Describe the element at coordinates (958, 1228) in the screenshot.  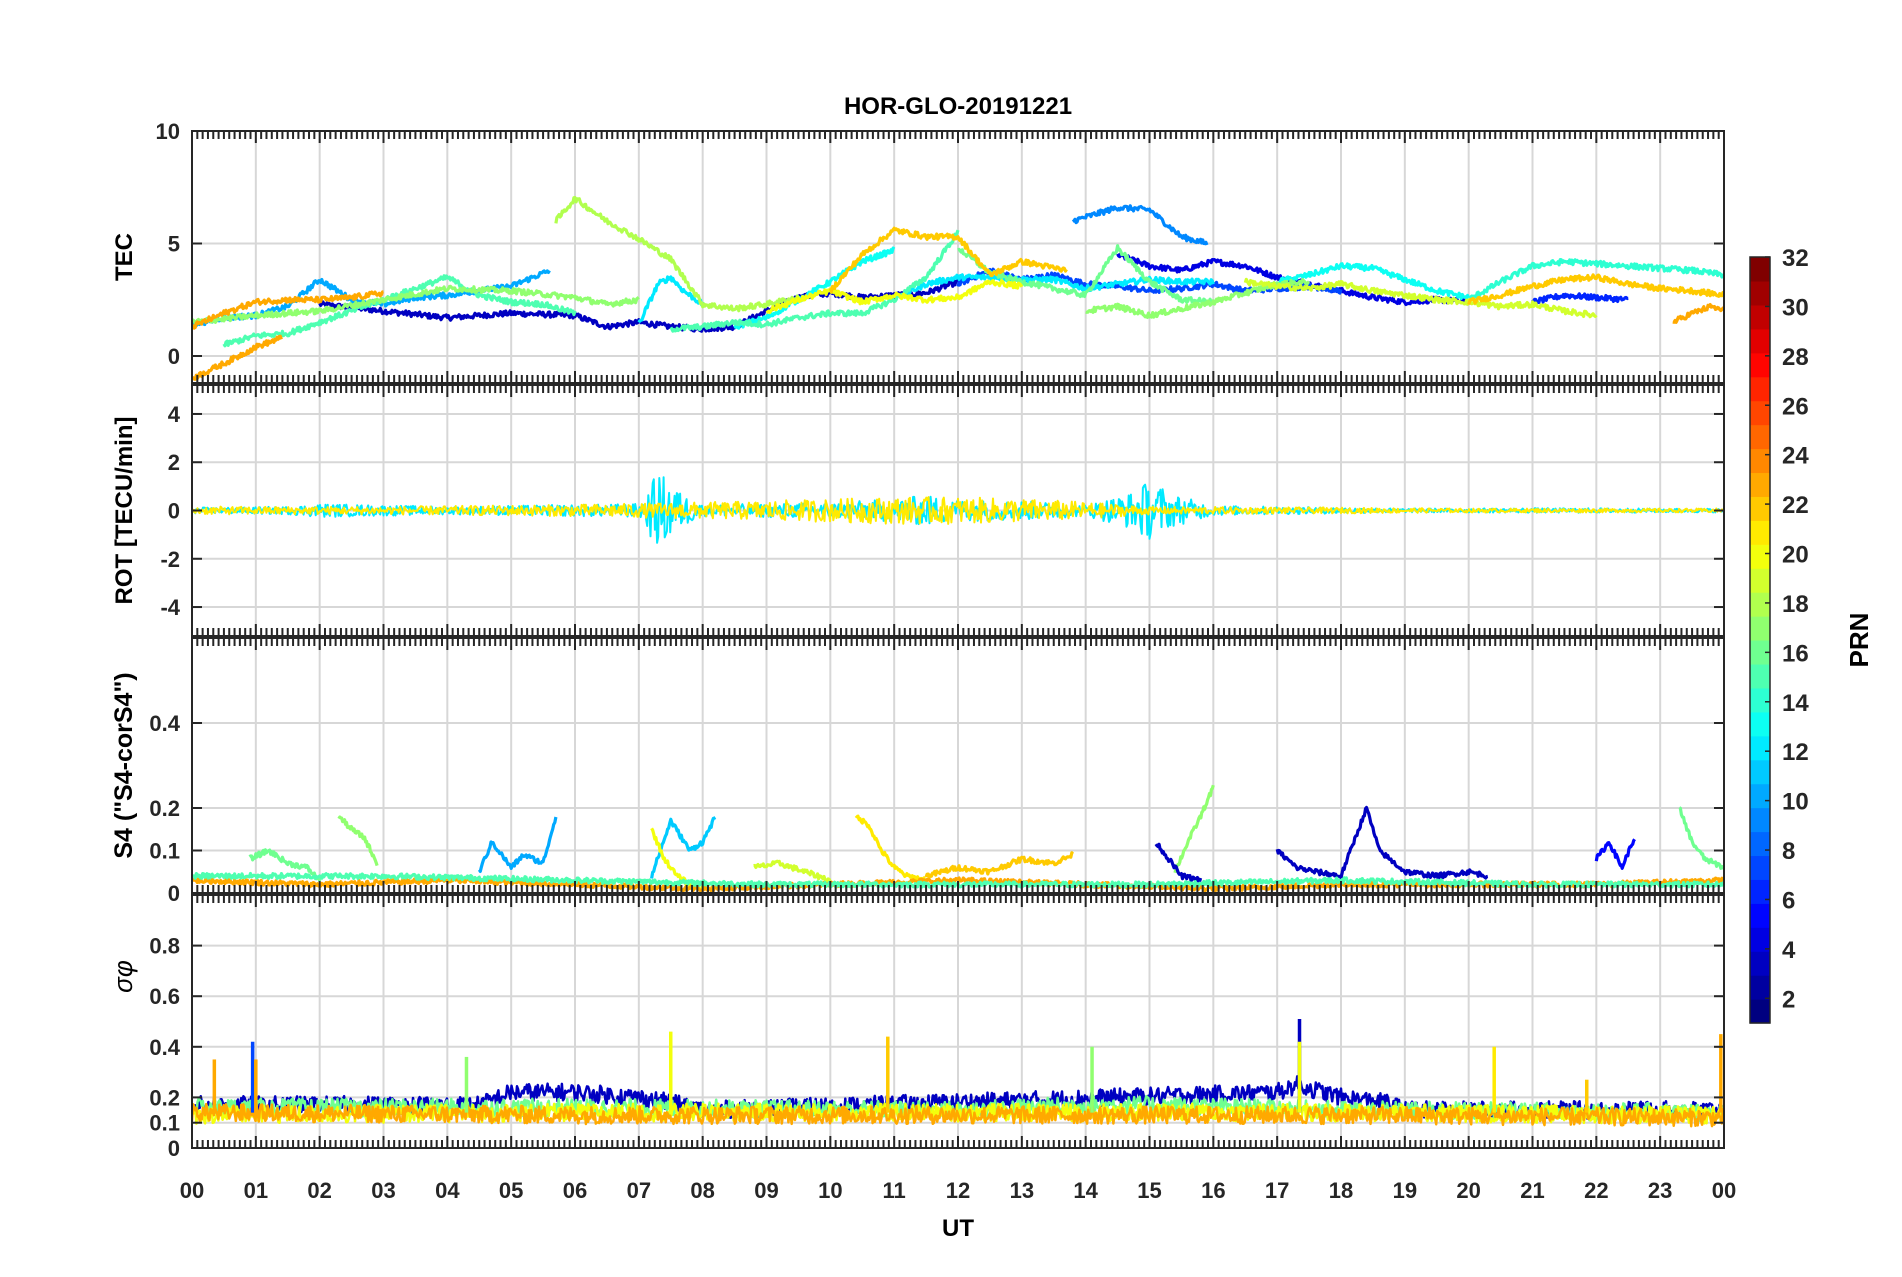
I see `x-axis-label: UT` at that location.